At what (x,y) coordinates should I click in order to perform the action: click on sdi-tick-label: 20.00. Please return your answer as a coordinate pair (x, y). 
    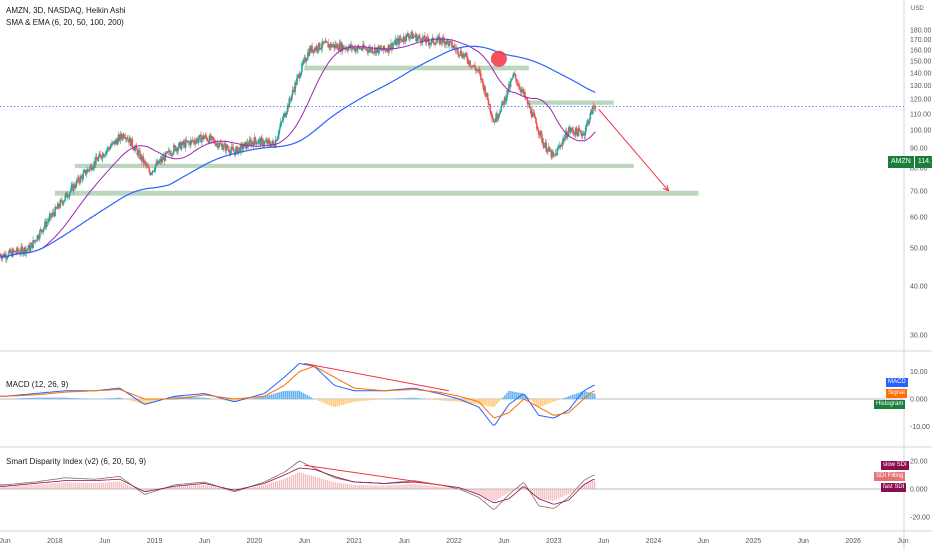
    Looking at the image, I should click on (919, 462).